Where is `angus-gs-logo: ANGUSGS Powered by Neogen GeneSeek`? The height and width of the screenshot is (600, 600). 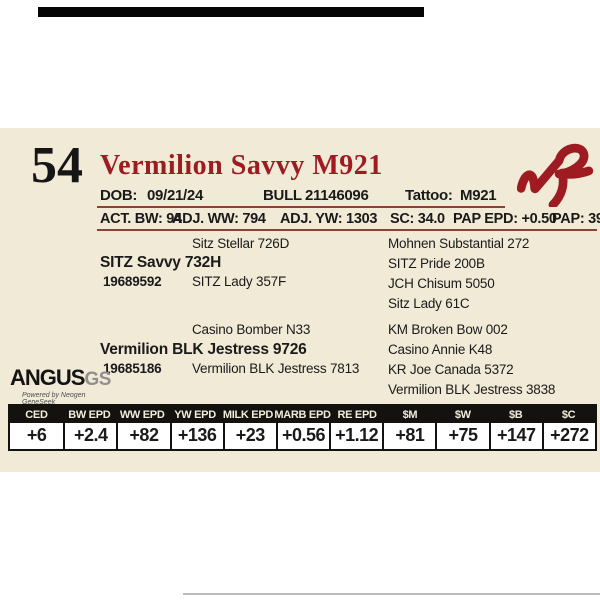
angus-gs-logo: ANGUSGS Powered by Neogen GeneSeek is located at coordinates (65, 386).